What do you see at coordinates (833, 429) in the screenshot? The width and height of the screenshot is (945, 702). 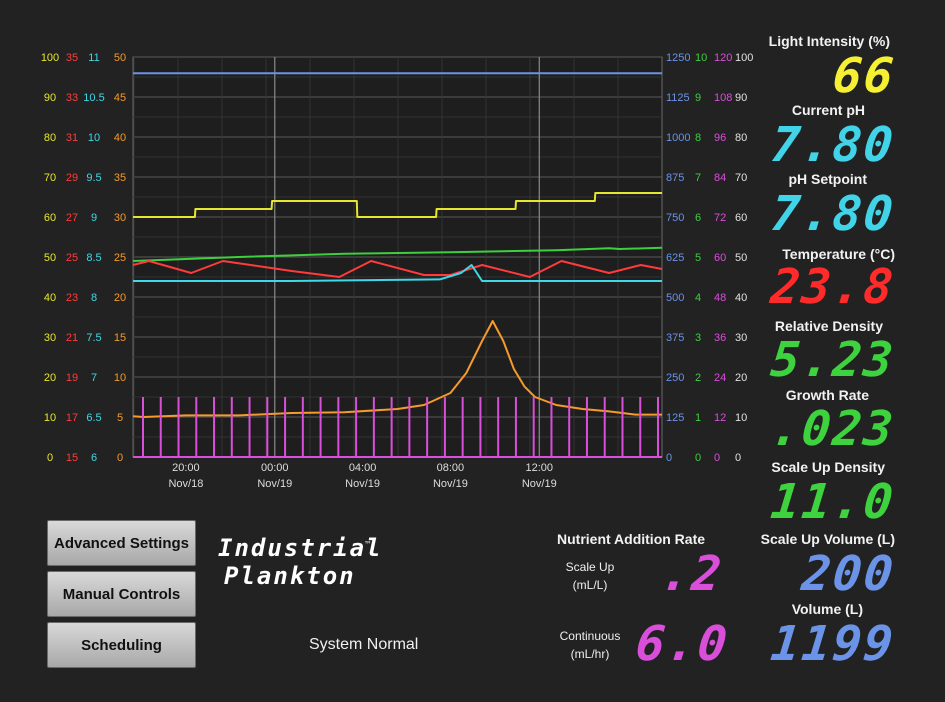 I see `growth-rate-value: .023` at bounding box center [833, 429].